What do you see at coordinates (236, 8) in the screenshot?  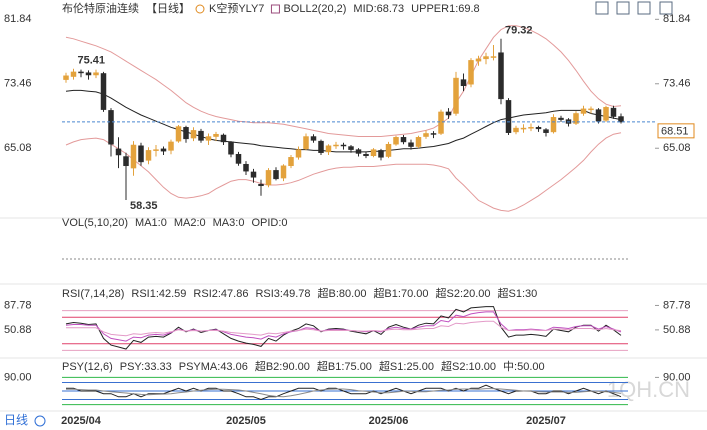 I see `indicator-label: K空预YLY7` at bounding box center [236, 8].